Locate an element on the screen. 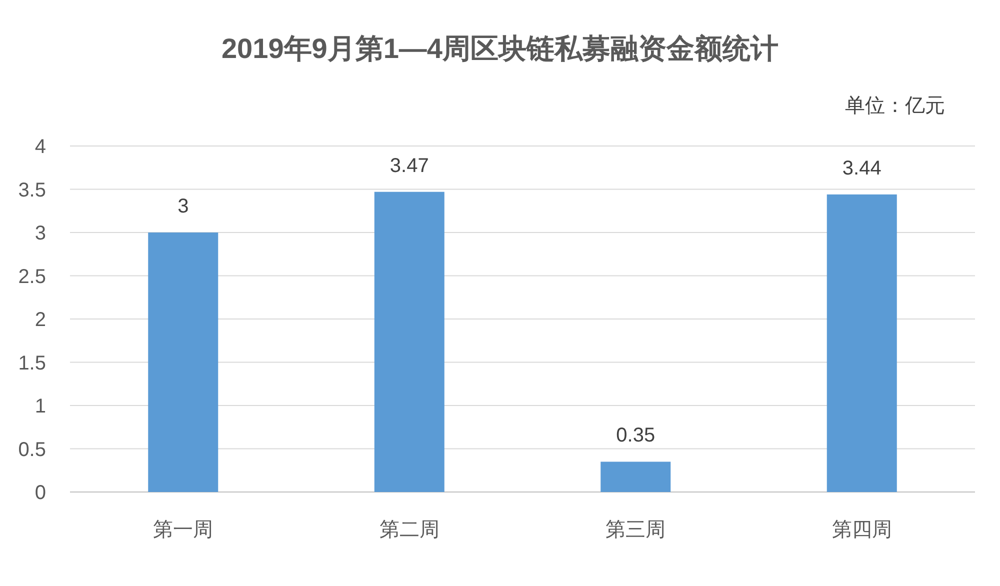  text: 单位：亿元 is located at coordinates (895, 106).